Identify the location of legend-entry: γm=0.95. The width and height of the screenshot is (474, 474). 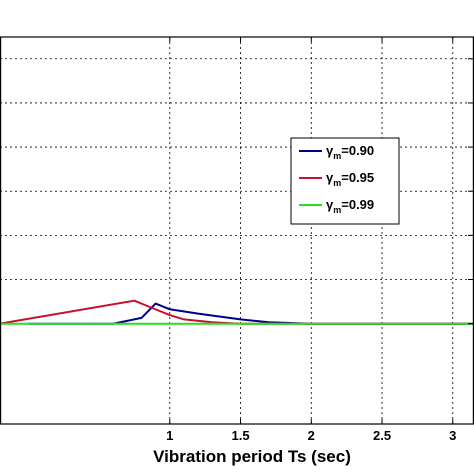
(350, 179).